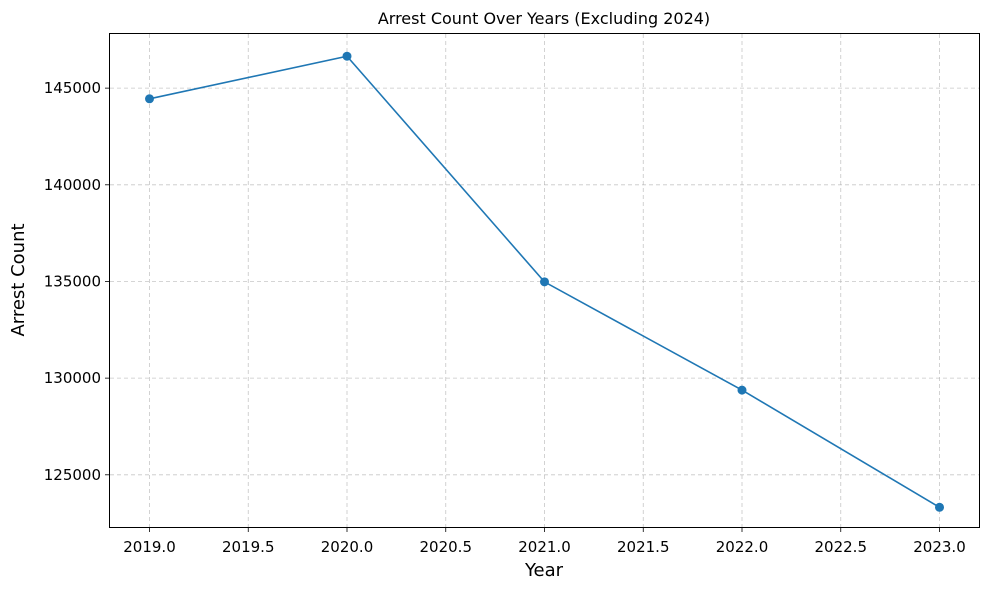 The image size is (989, 590). Describe the element at coordinates (446, 547) in the screenshot. I see `x-tick-label: 2020.5` at that location.